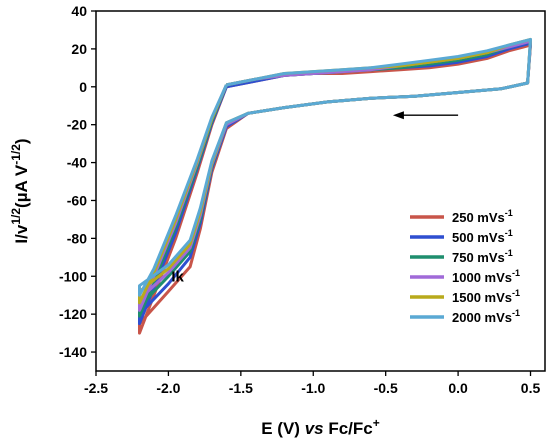 This screenshot has height=443, width=550. What do you see at coordinates (486, 316) in the screenshot?
I see `legend-label: 2000 mVs-1` at bounding box center [486, 316].